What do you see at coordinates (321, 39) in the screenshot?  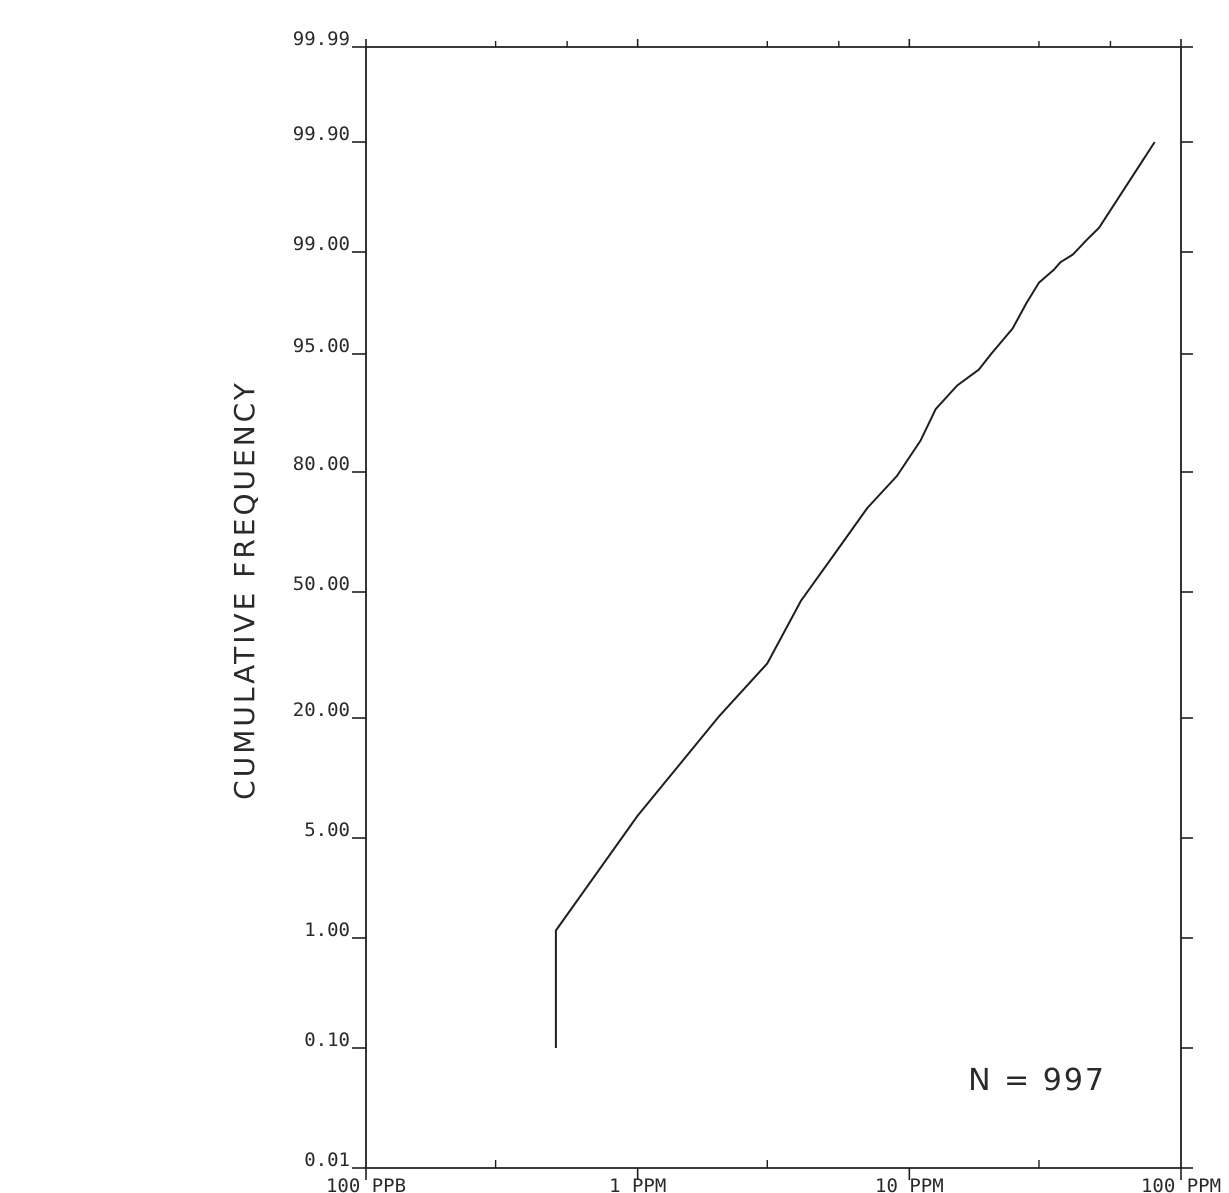 I see `y-tick-label: 99.99` at bounding box center [321, 39].